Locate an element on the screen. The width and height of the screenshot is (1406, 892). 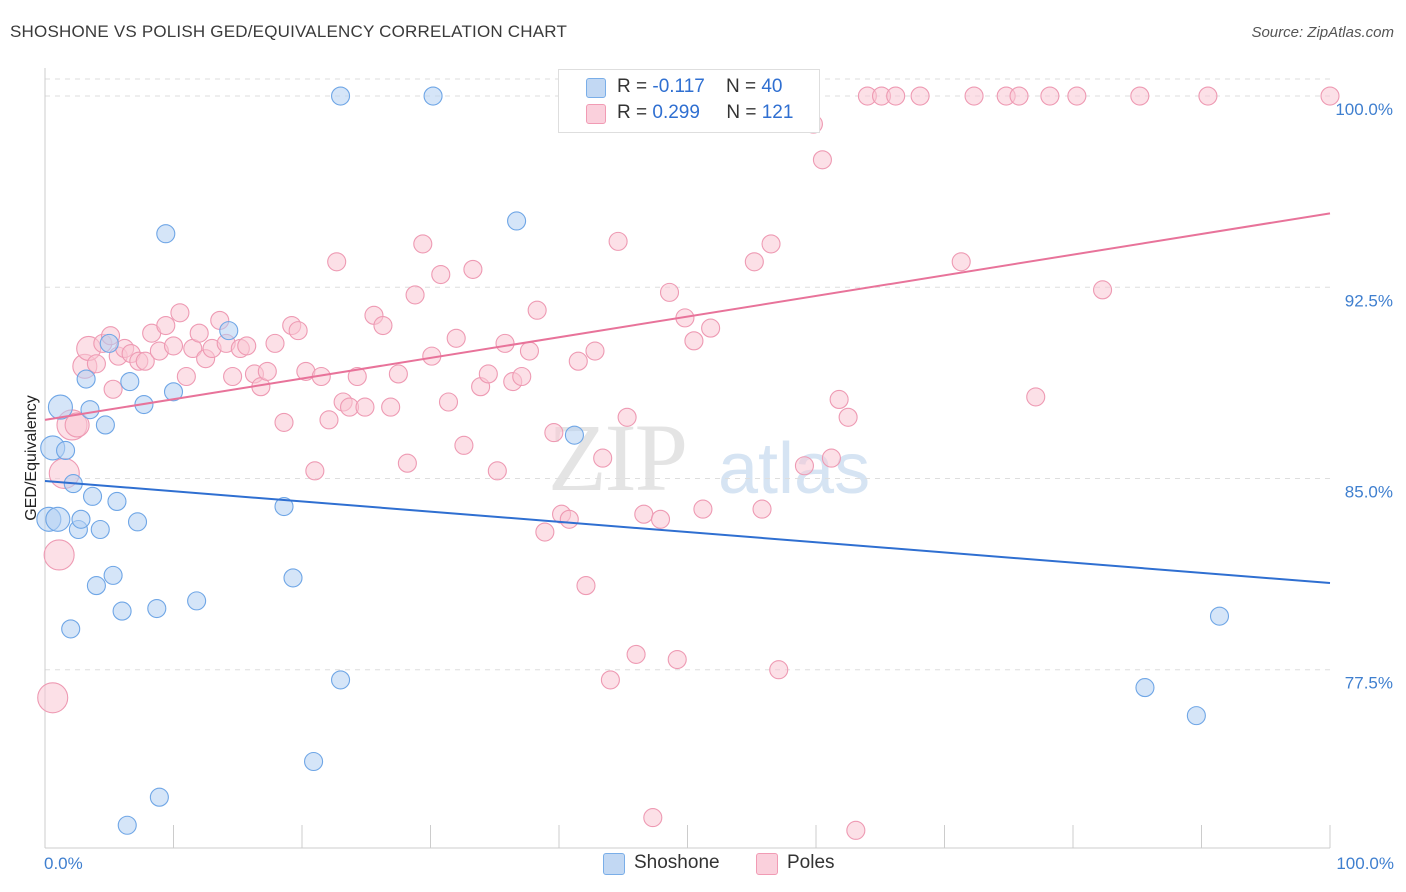
legend-swatch-poles is located at coordinates (596, 114).